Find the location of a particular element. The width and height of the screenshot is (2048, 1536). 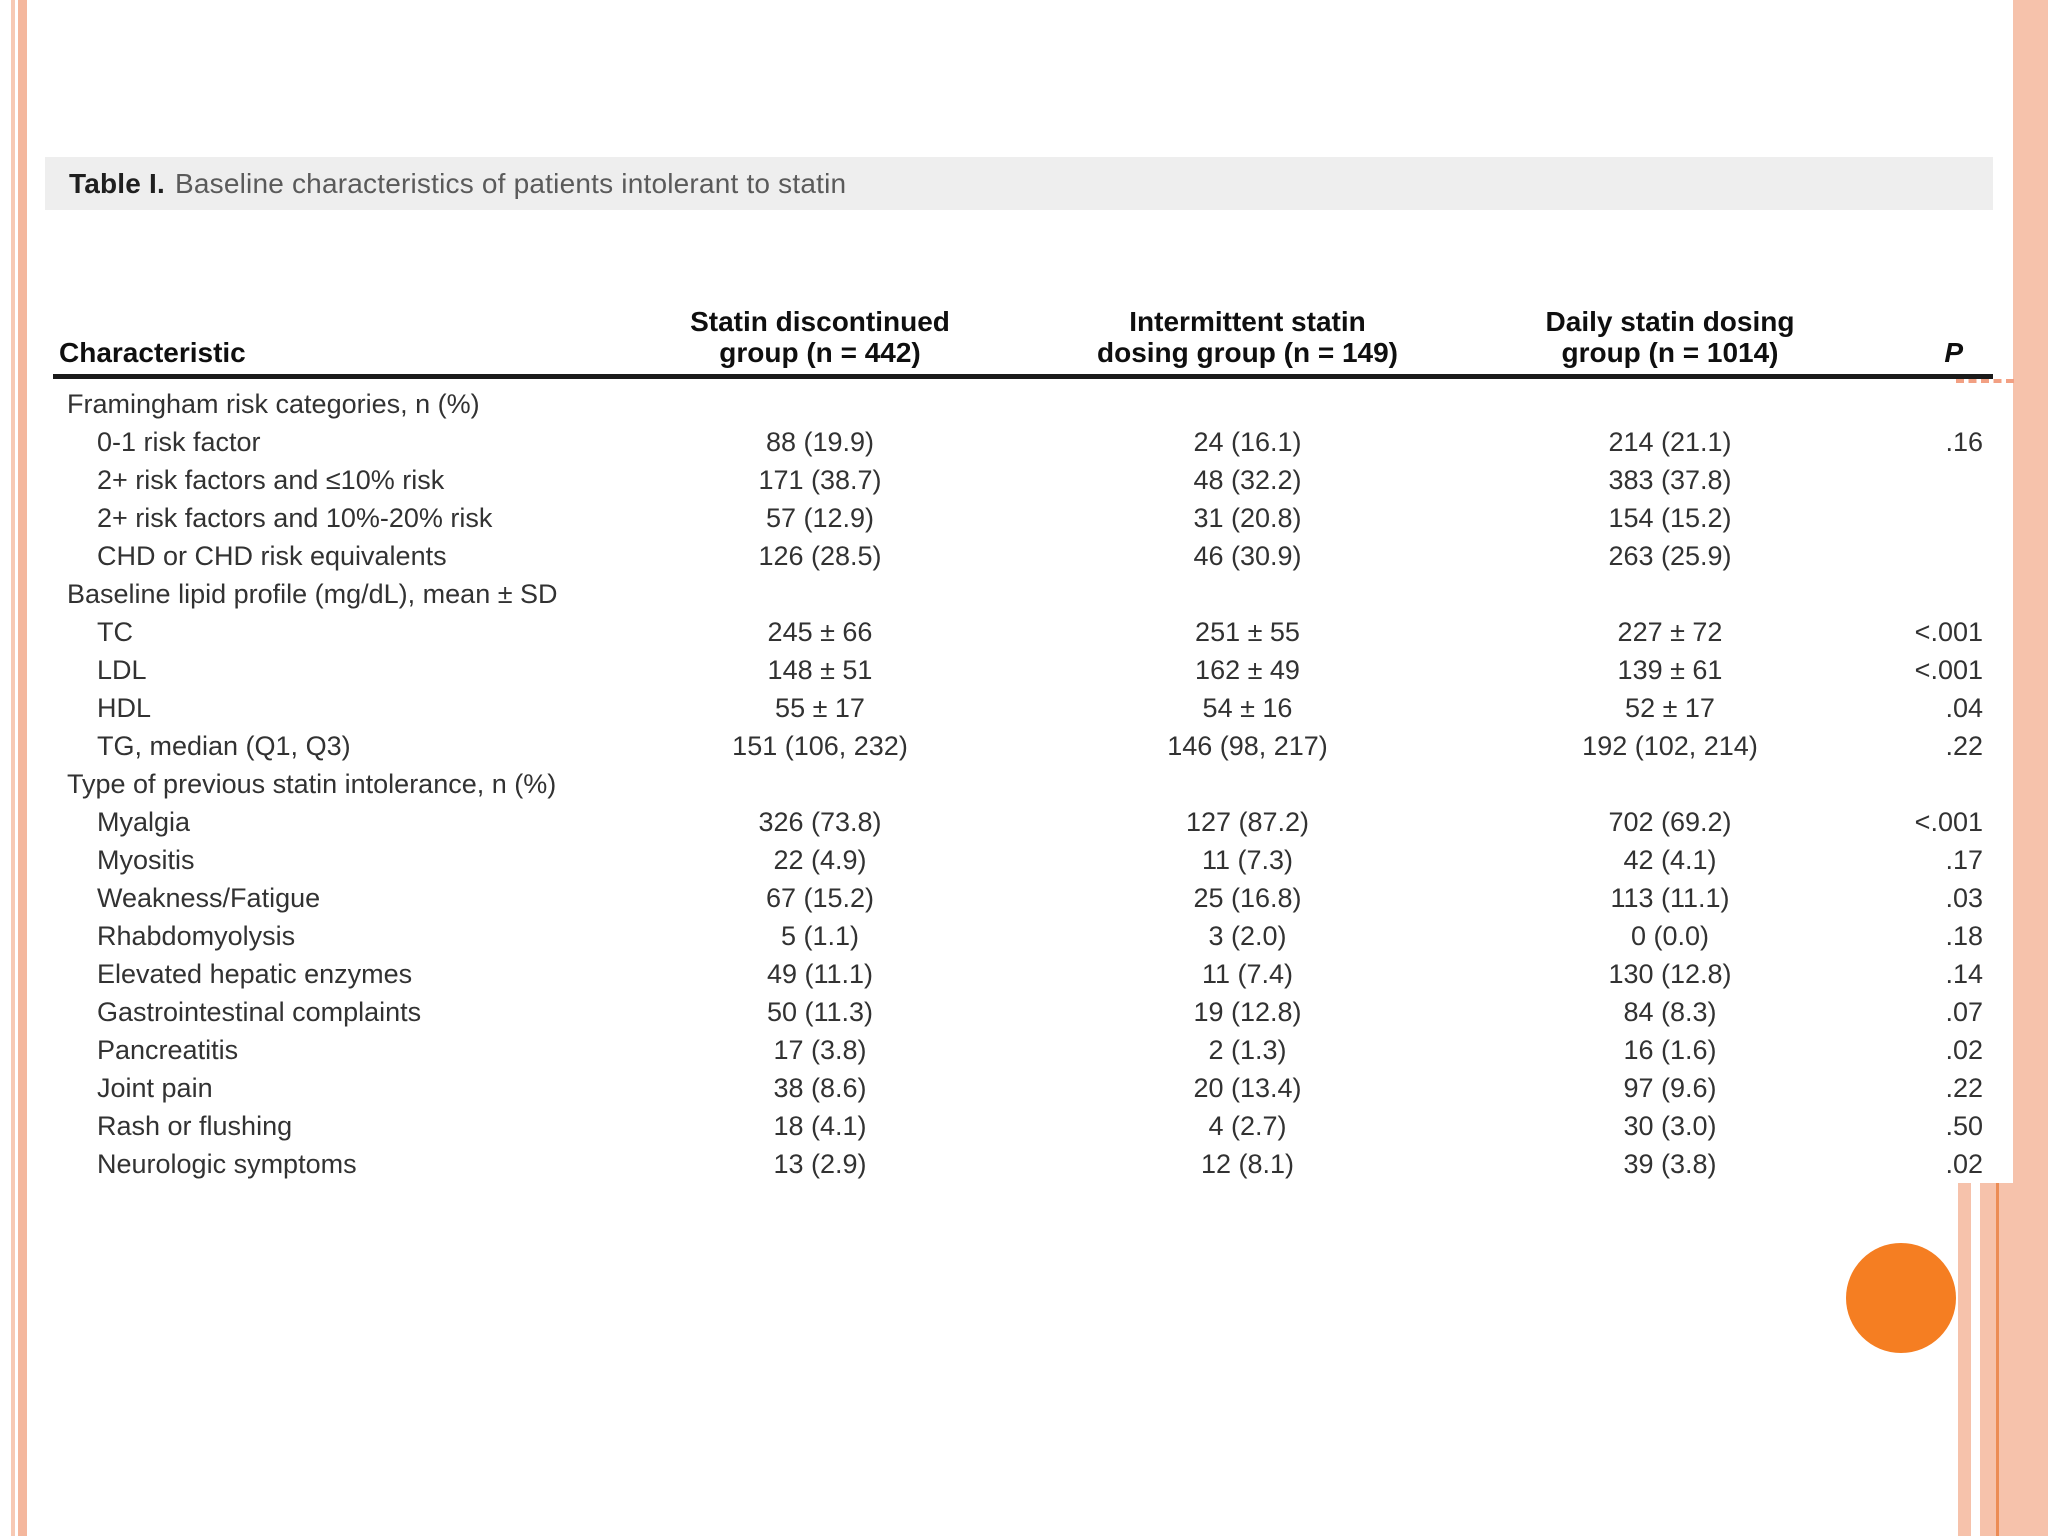

header-col3-line2: group (n = 1014) is located at coordinates (1670, 352).